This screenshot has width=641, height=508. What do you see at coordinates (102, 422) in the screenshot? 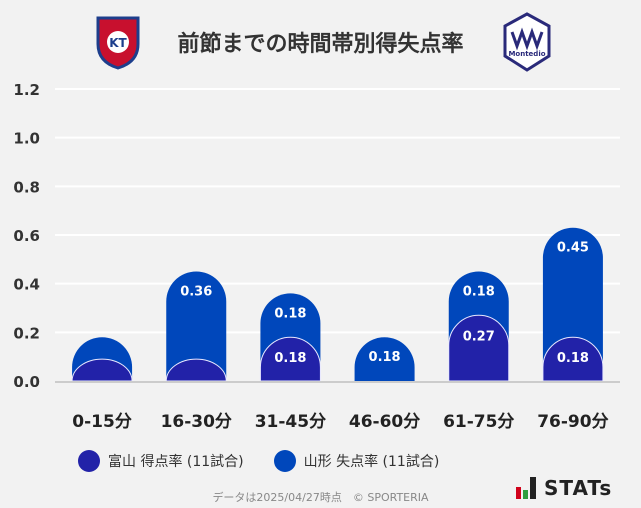
I see `x-tick-label: 0-15分` at bounding box center [102, 422].